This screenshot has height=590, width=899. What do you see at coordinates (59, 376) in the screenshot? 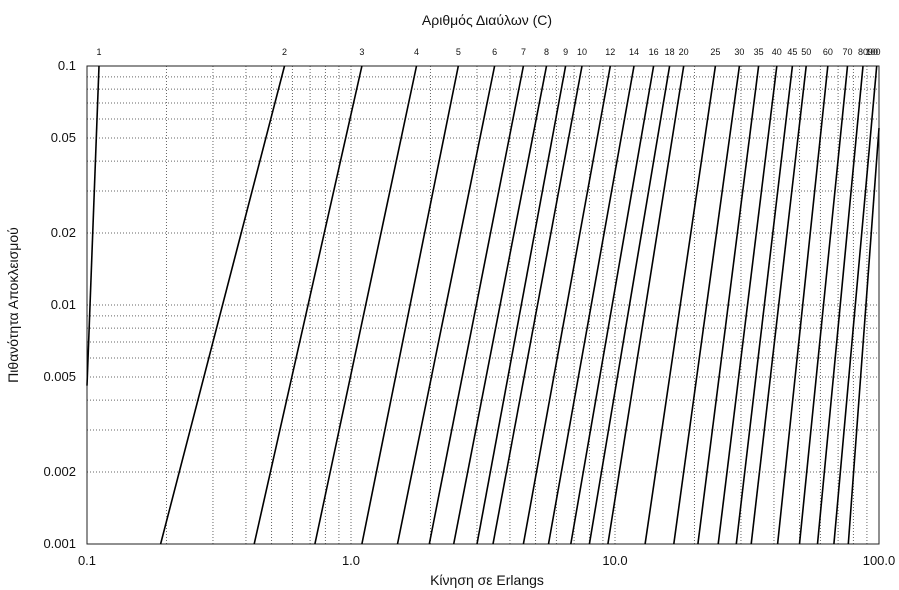
I see `y-tick-label: 0.005` at bounding box center [59, 376].